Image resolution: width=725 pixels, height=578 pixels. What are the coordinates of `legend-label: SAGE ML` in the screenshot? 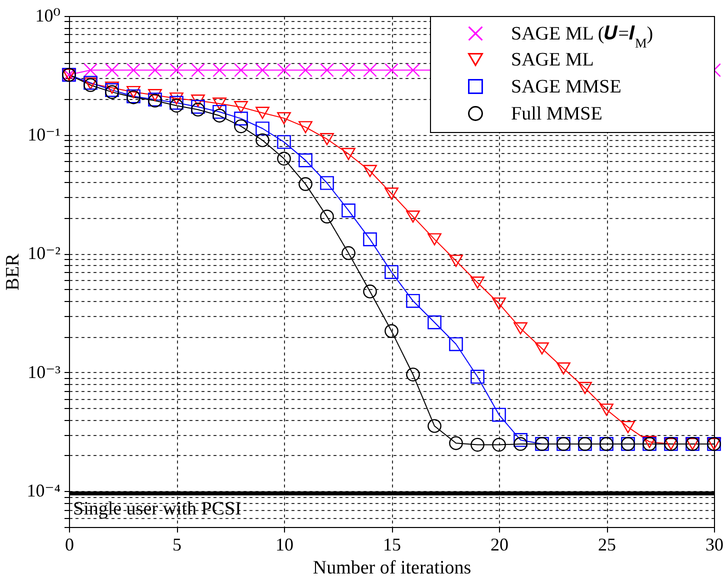 It's located at (552, 60).